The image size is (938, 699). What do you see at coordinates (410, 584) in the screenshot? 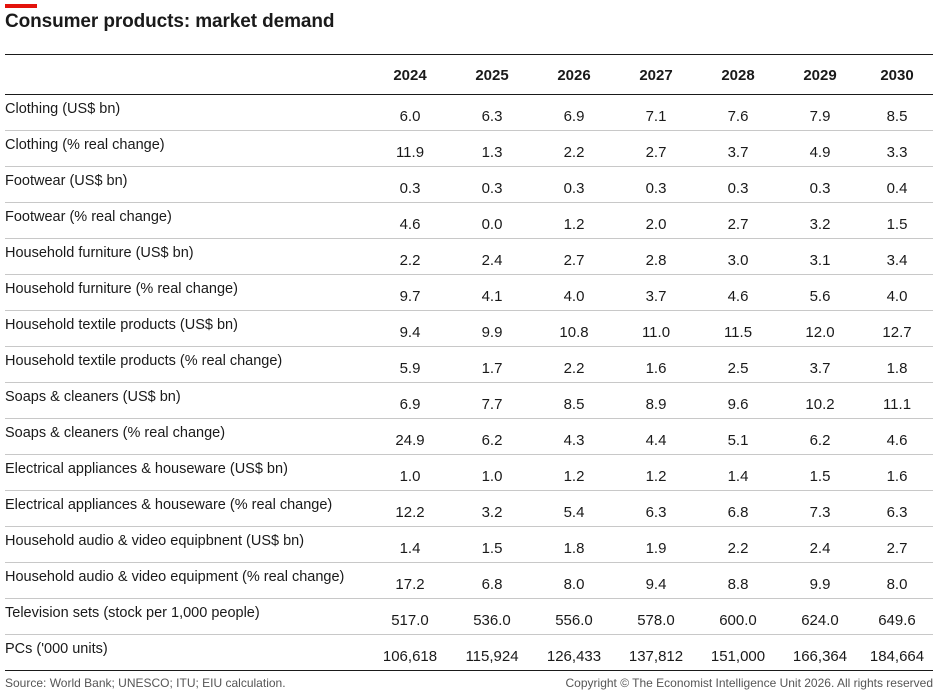
I see `data-cell-2024: 17.2` at bounding box center [410, 584].